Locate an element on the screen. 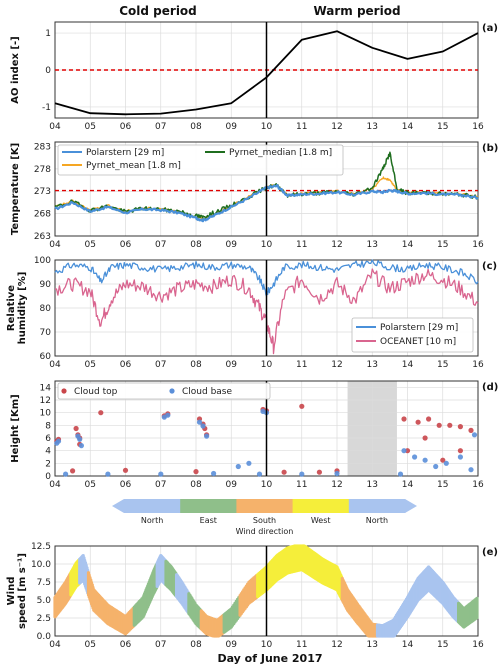 The image size is (500, 668). y-axis-label: Relative is located at coordinates (11, 308).